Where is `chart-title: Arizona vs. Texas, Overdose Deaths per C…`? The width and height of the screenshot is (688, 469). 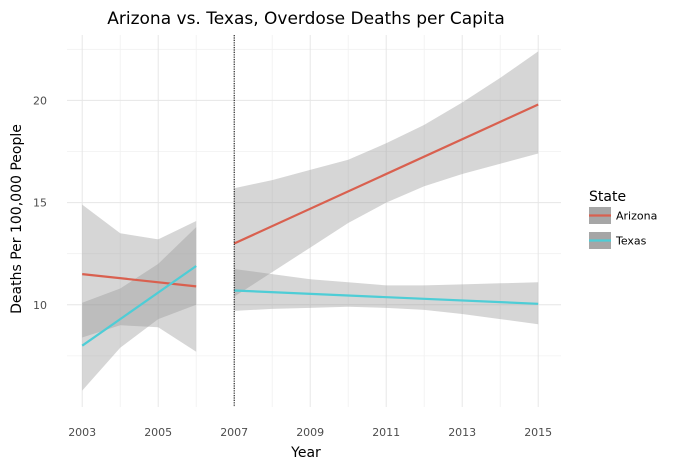
chart-title: Arizona vs. Texas, Overdose Deaths per C… is located at coordinates (305, 19).